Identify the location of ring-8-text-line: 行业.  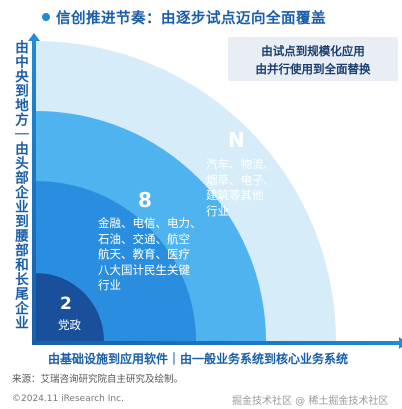
(109, 285).